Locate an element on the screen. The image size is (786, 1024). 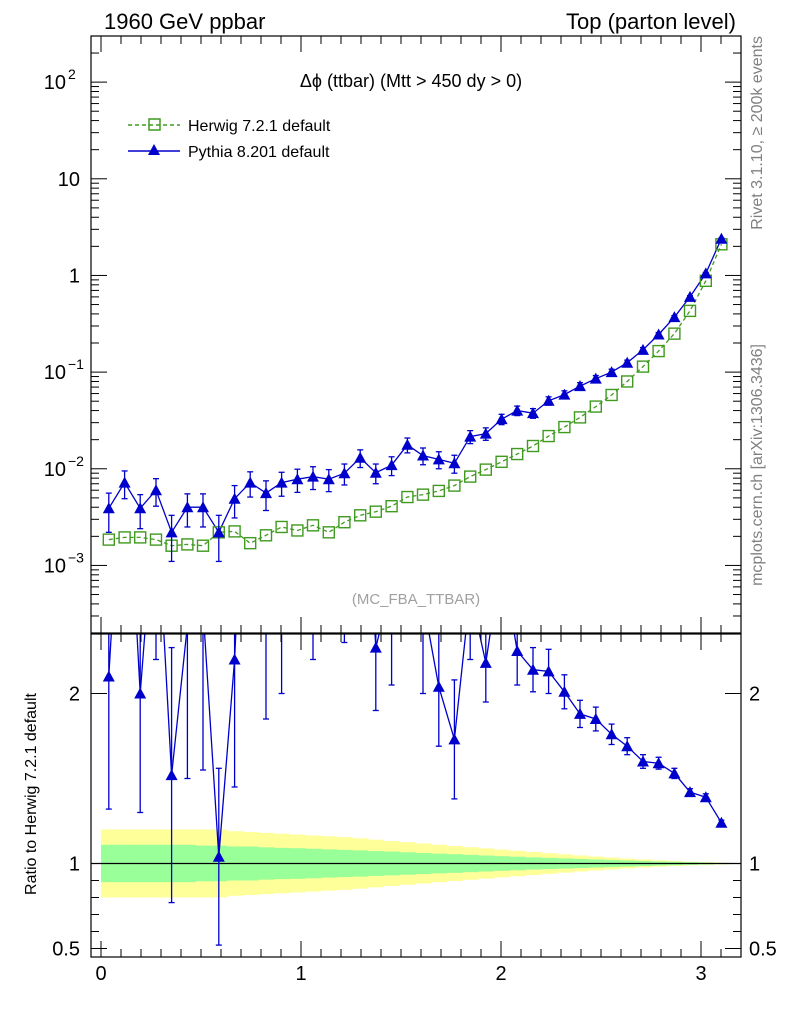
y-tick-label-exp: −2 is located at coordinates (76, 461).